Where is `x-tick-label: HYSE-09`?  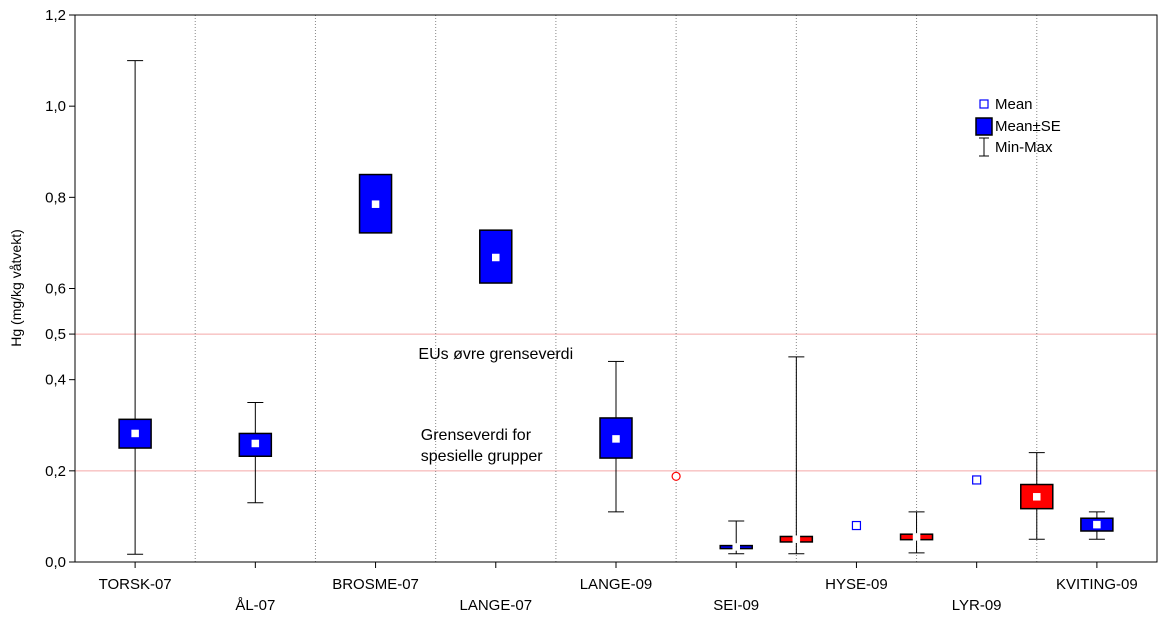
x-tick-label: HYSE-09 is located at coordinates (856, 584).